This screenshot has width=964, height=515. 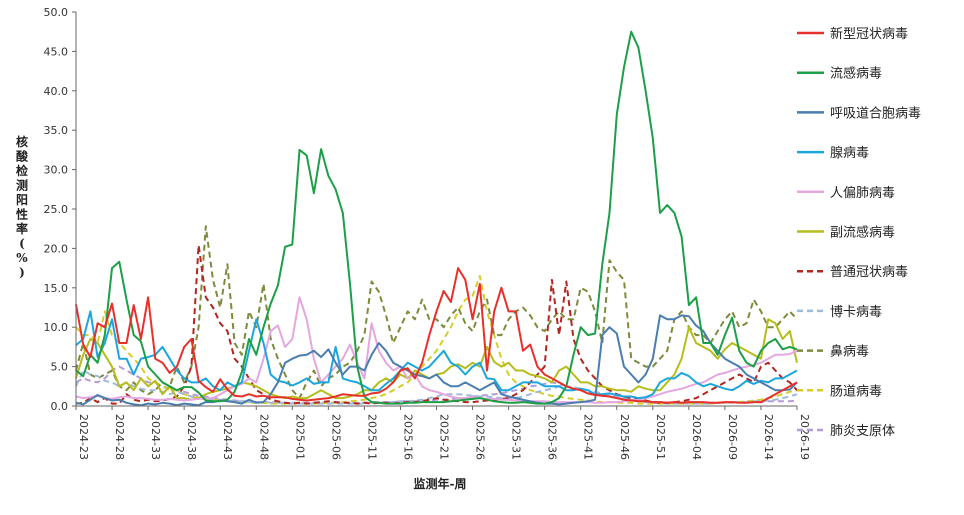 What do you see at coordinates (83, 437) in the screenshot?
I see `x-tick-label: 2024-23` at bounding box center [83, 437].